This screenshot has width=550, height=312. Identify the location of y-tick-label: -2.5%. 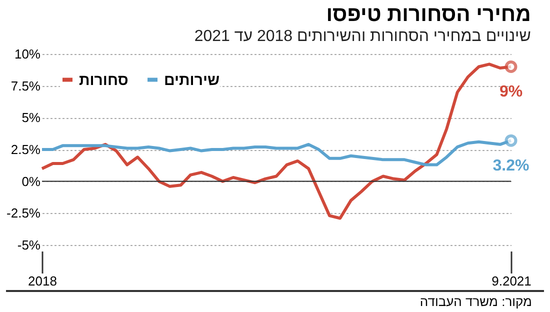
(23, 213).